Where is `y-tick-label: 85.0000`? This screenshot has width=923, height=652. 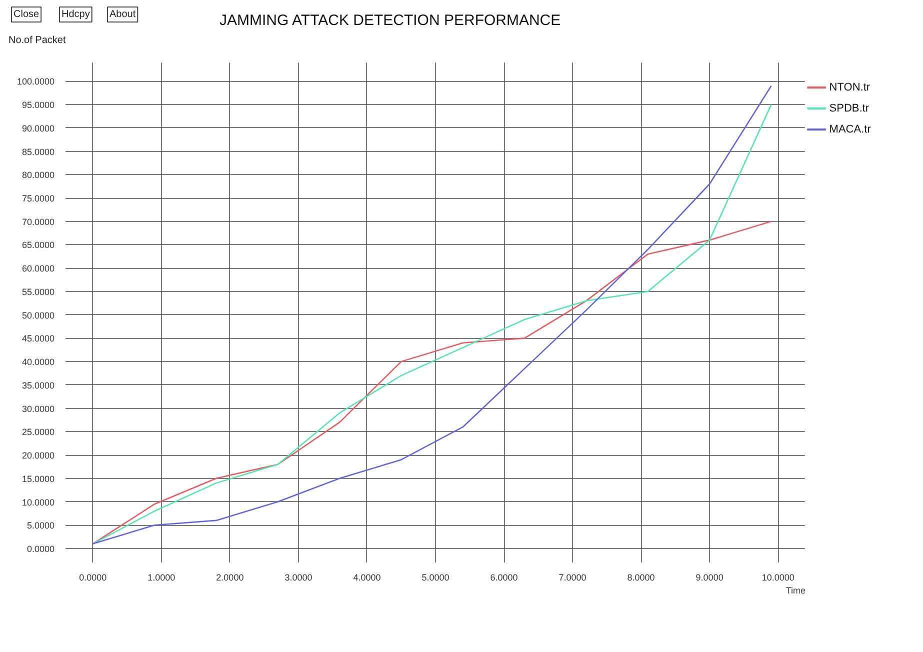 y-tick-label: 85.0000 is located at coordinates (38, 151).